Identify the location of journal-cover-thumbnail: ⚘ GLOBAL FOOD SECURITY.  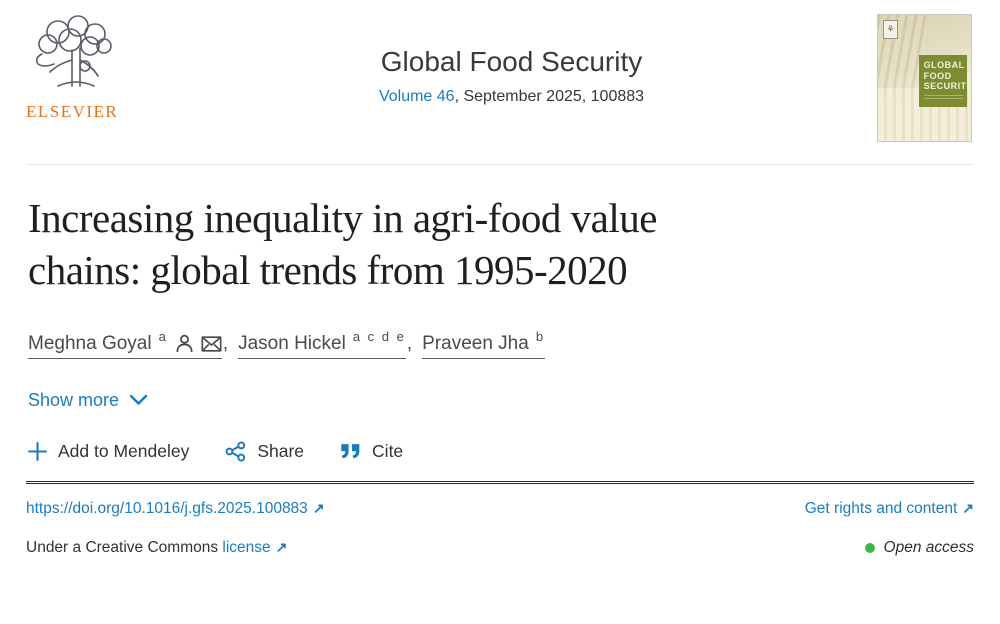
(924, 78).